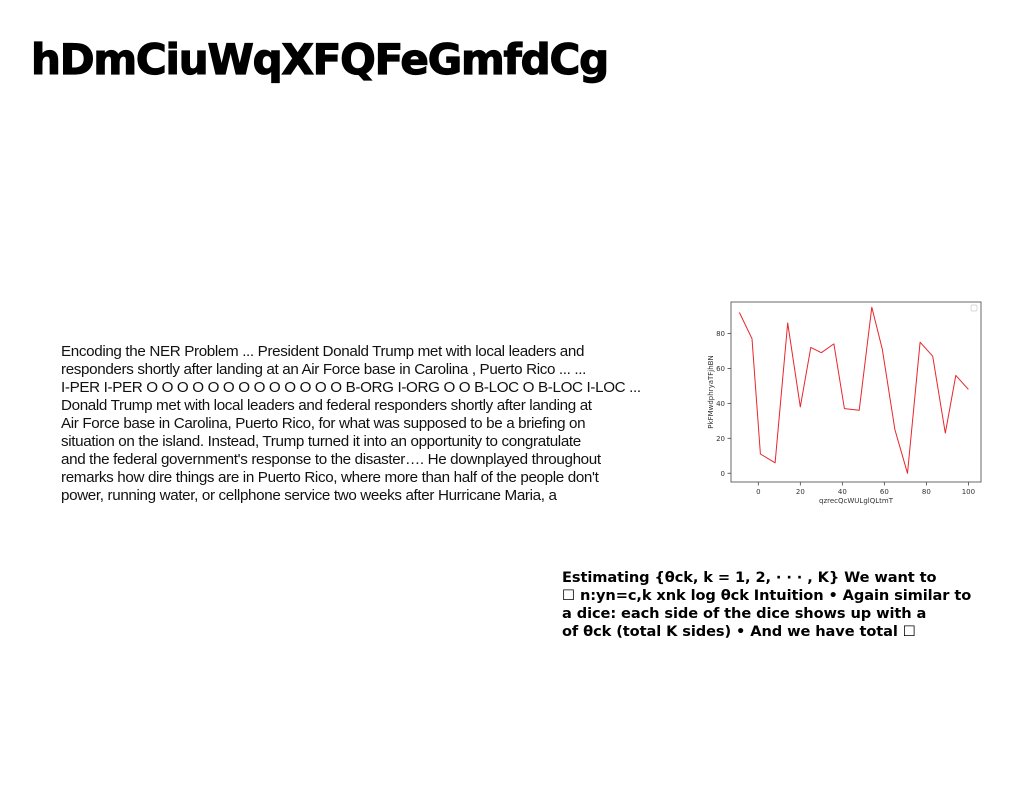 The width and height of the screenshot is (1024, 788). What do you see at coordinates (884, 492) in the screenshot?
I see `x-tick-label: 60` at bounding box center [884, 492].